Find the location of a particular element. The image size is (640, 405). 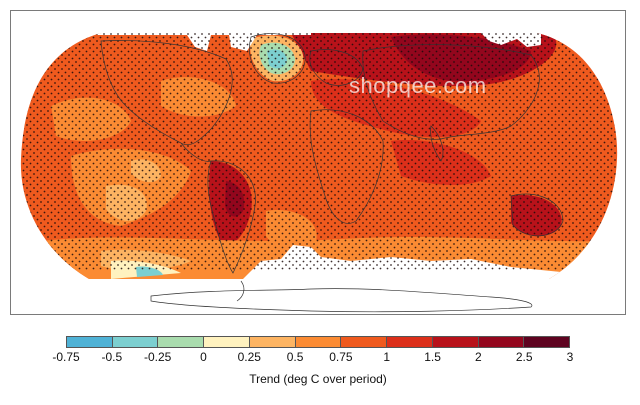

colorbar-ticks: -0.75 -0.5 -0.25 0 0.25 0.5 0.75 1 1.5 2 2.5 3 is located at coordinates (312, 358).